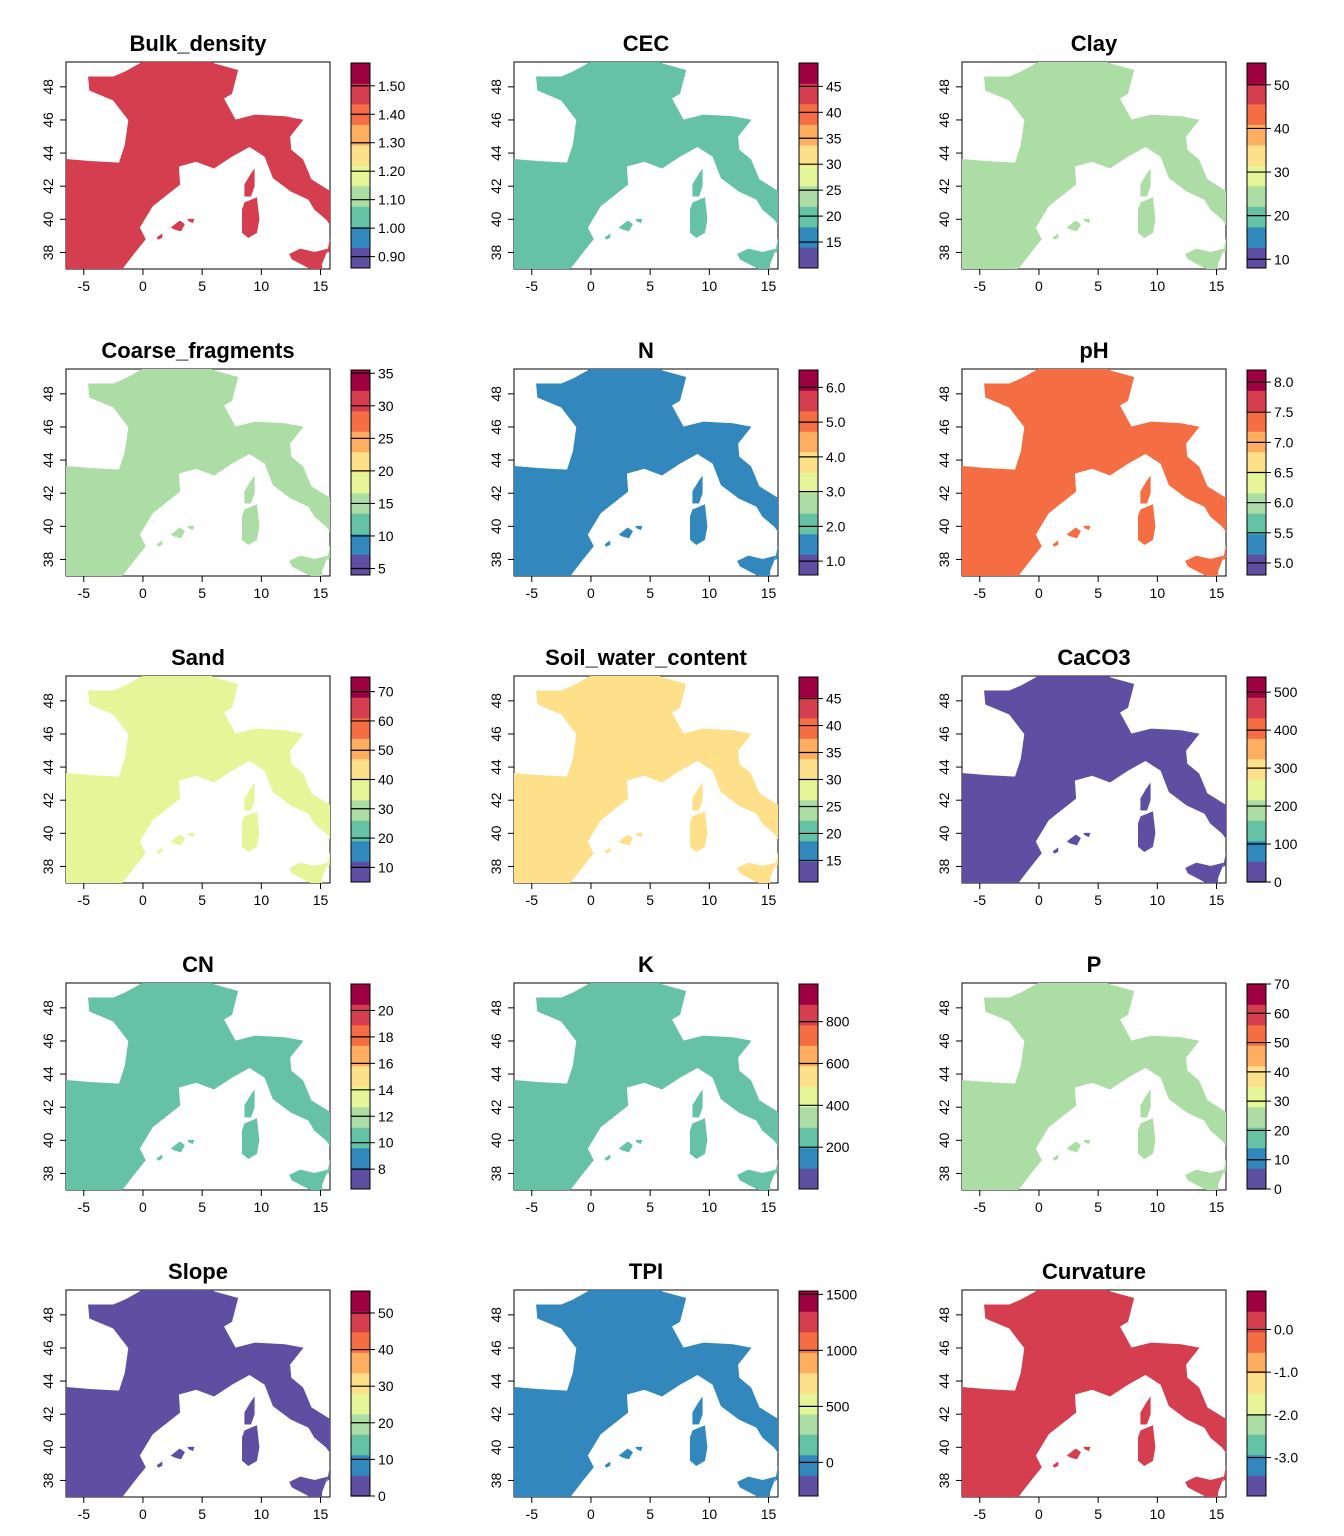  I want to click on x-tick-label: -5, so click(532, 1514).